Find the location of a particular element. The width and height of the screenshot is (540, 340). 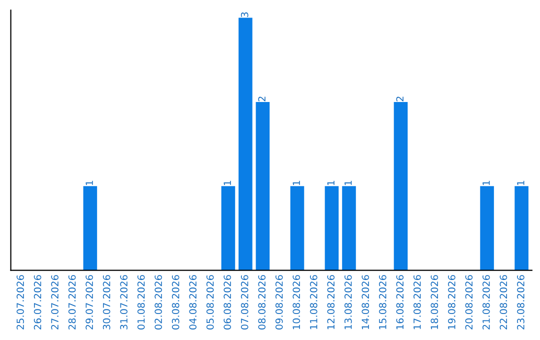

x-tick-label: 14.08.2026 is located at coordinates (366, 302).